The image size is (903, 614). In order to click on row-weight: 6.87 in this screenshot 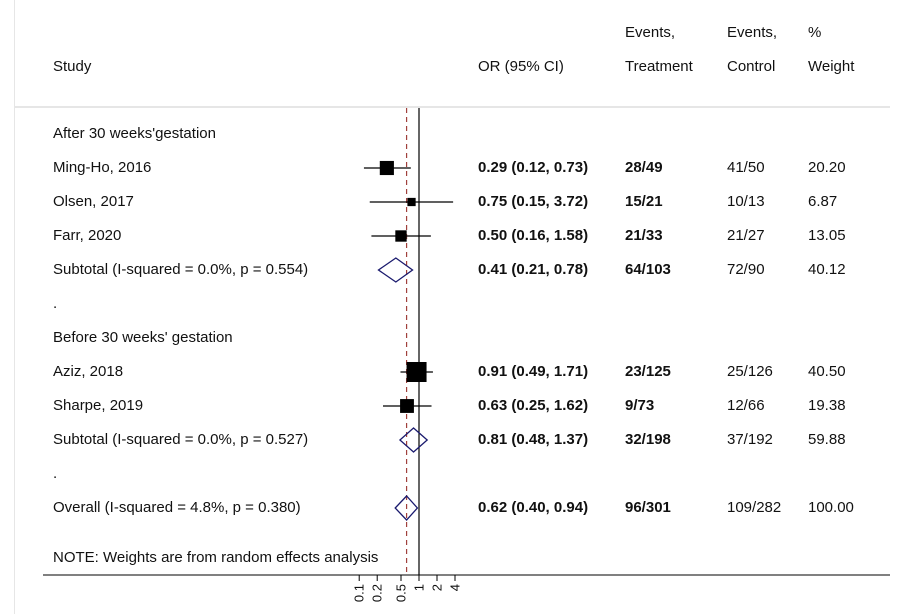, I will do `click(823, 201)`.